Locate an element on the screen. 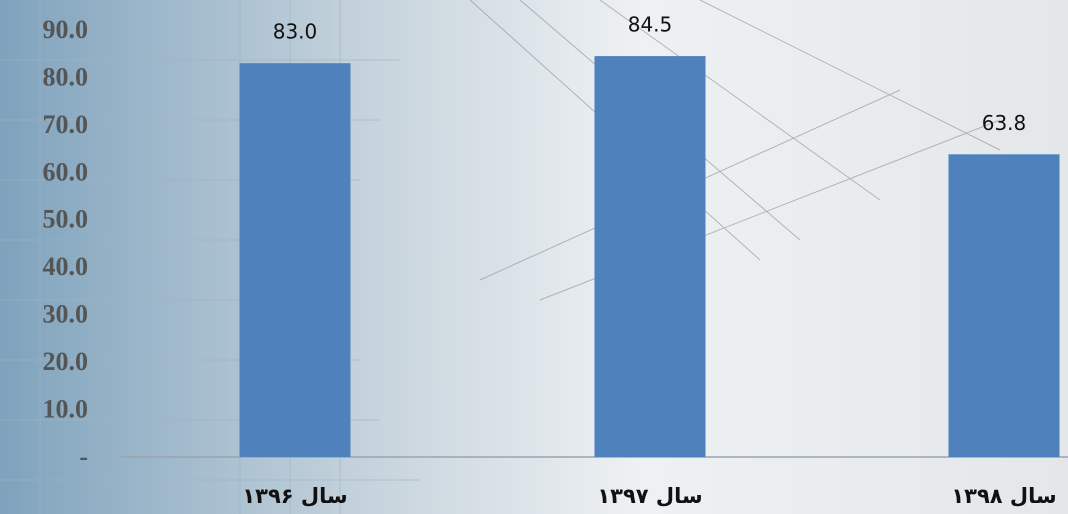  value-label: 63.8 is located at coordinates (1004, 123).